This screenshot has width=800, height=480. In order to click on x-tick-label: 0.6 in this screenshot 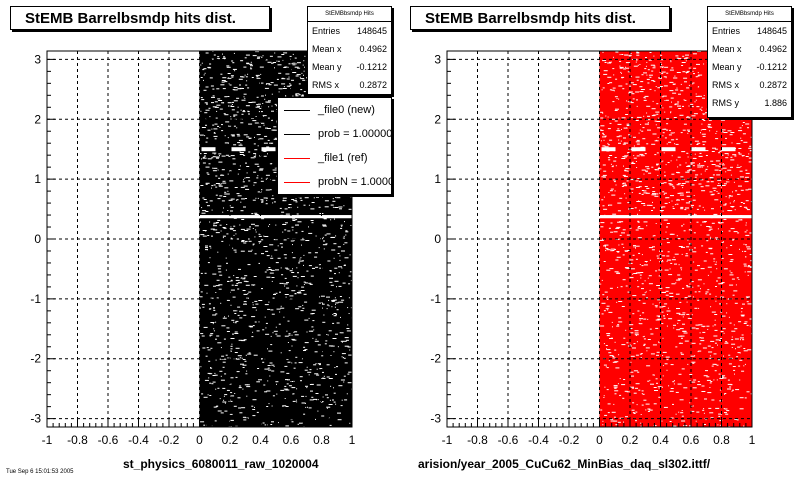, I will do `click(291, 440)`.